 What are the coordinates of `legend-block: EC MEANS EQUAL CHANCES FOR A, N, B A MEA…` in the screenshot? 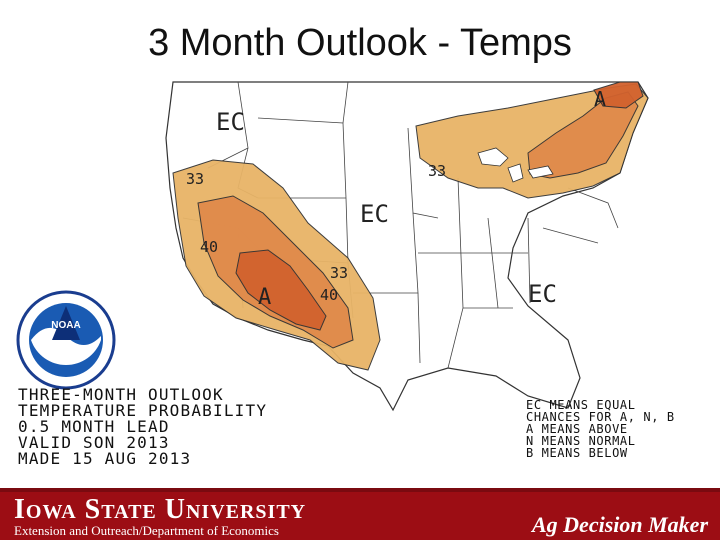 It's located at (600, 429).